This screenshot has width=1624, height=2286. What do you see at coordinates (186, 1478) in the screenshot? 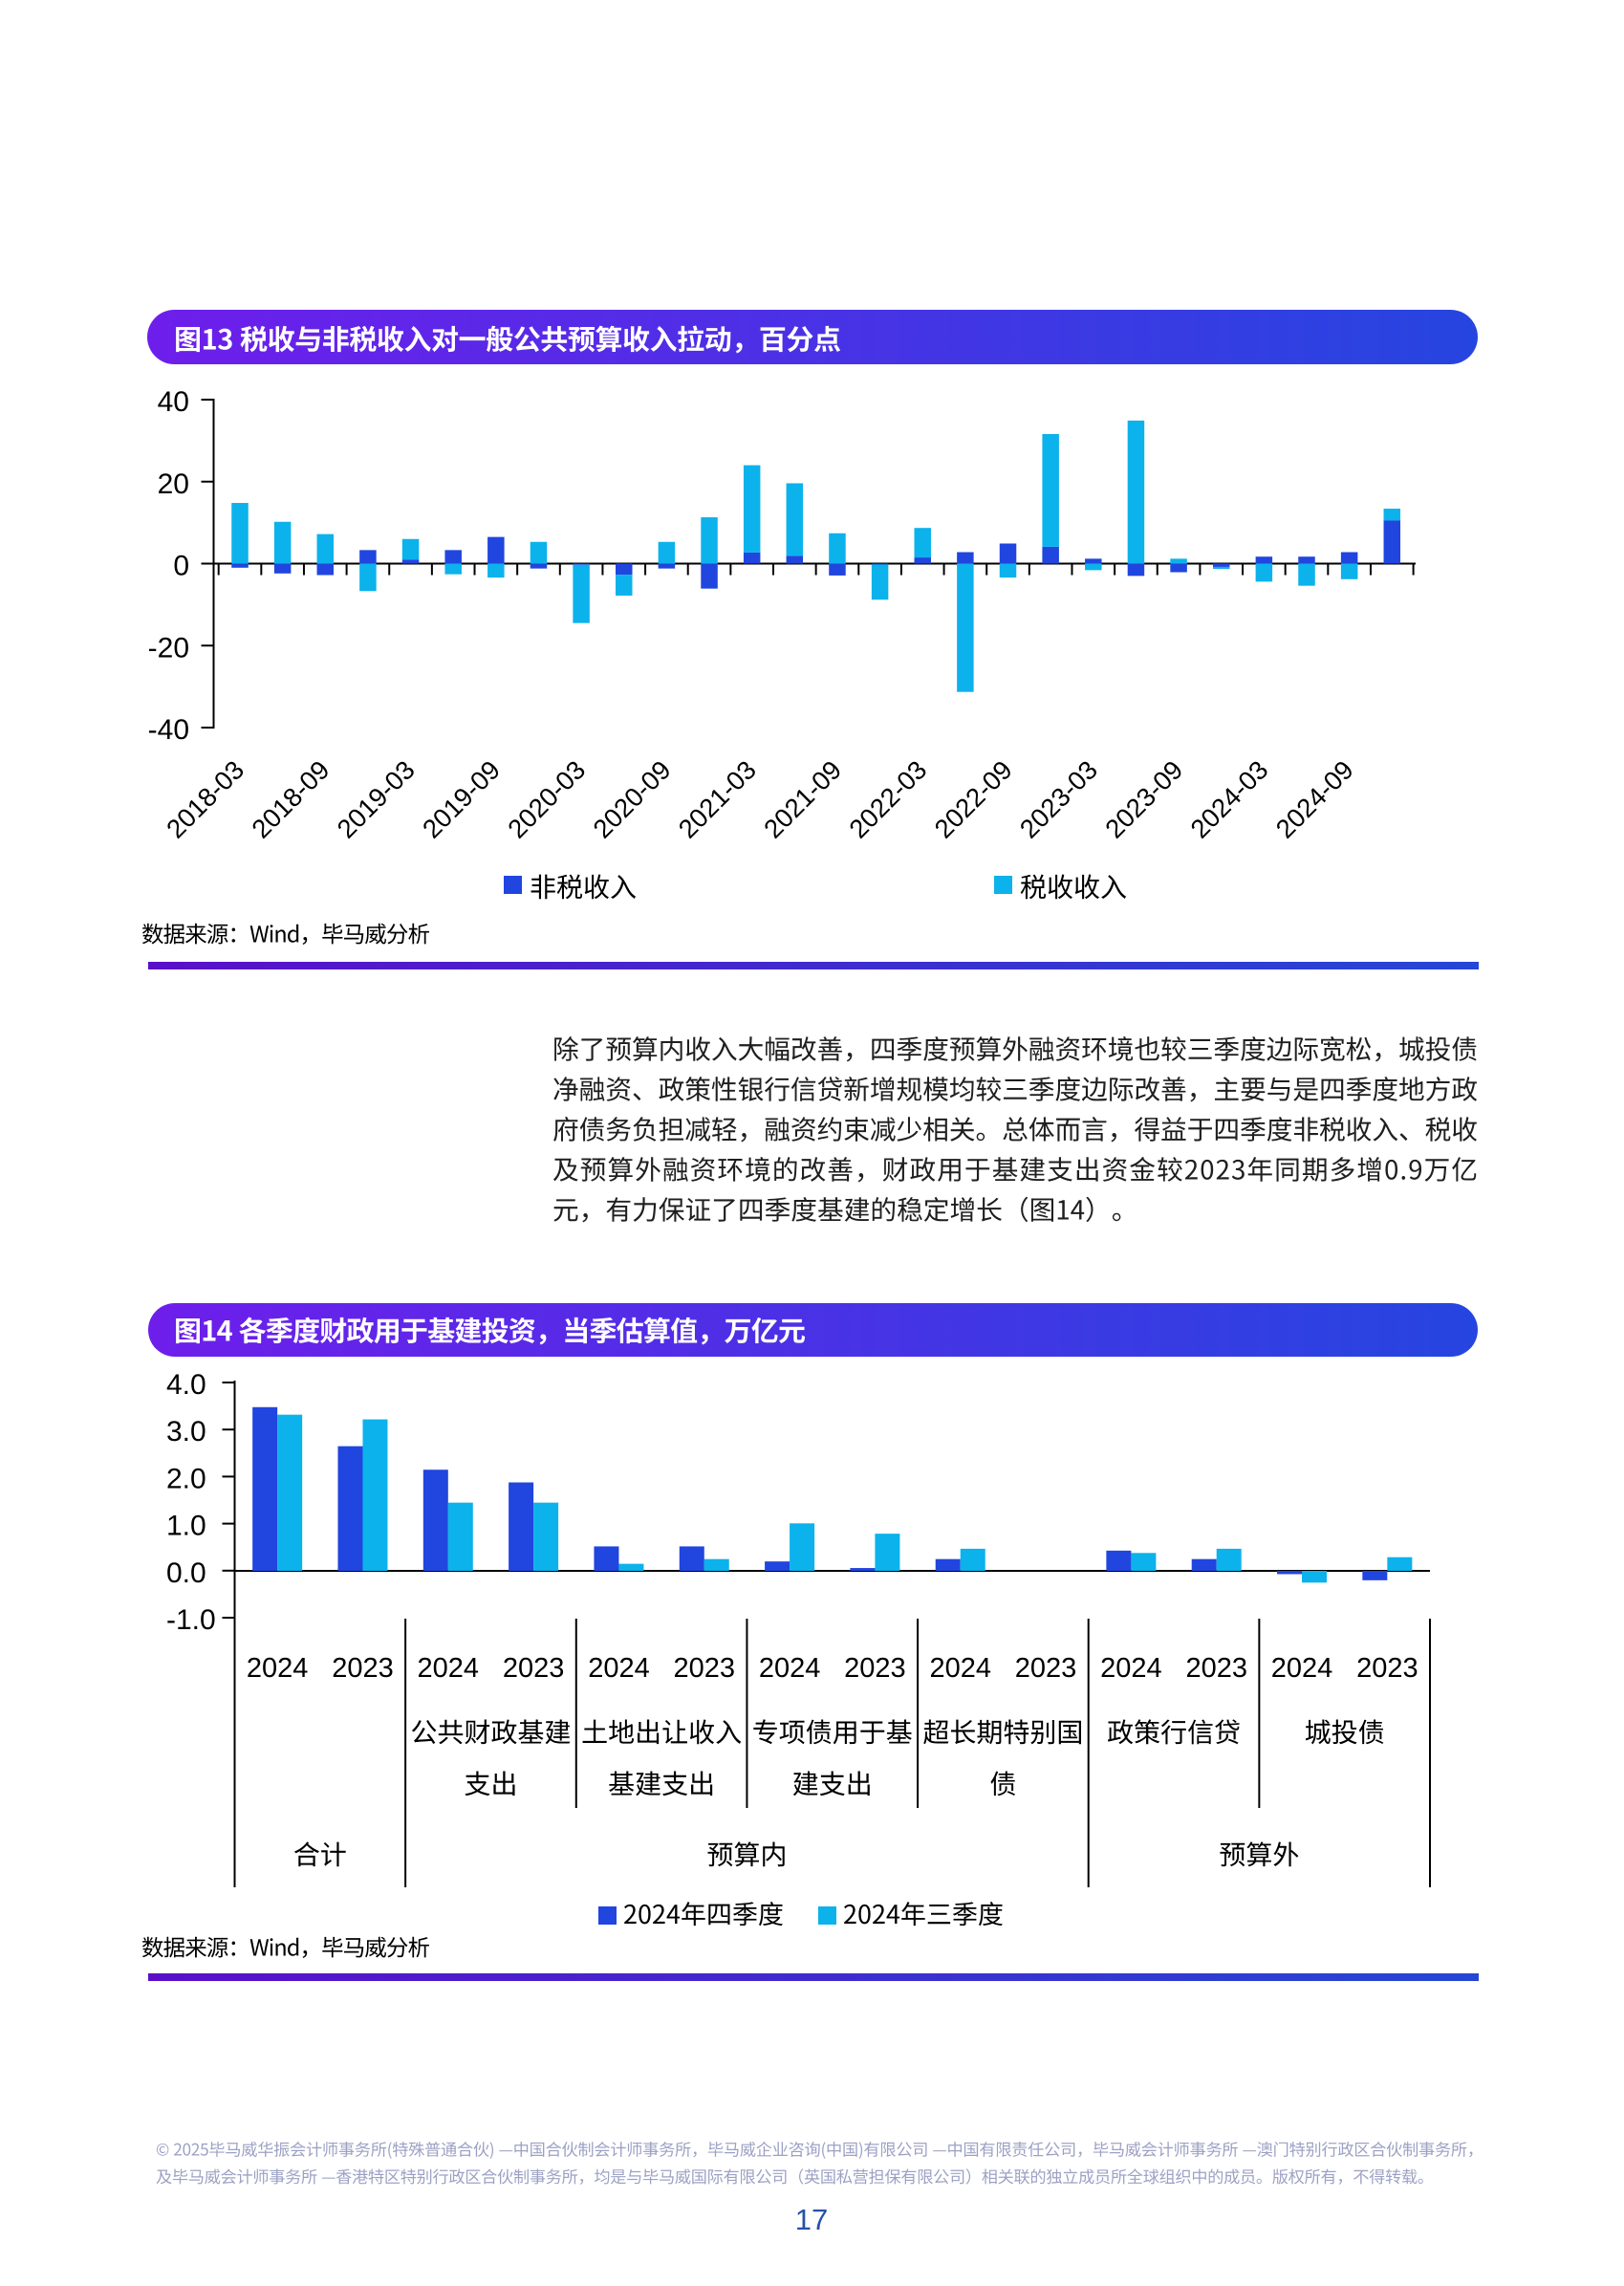
I see `svg-text: 2.0` at bounding box center [186, 1478].